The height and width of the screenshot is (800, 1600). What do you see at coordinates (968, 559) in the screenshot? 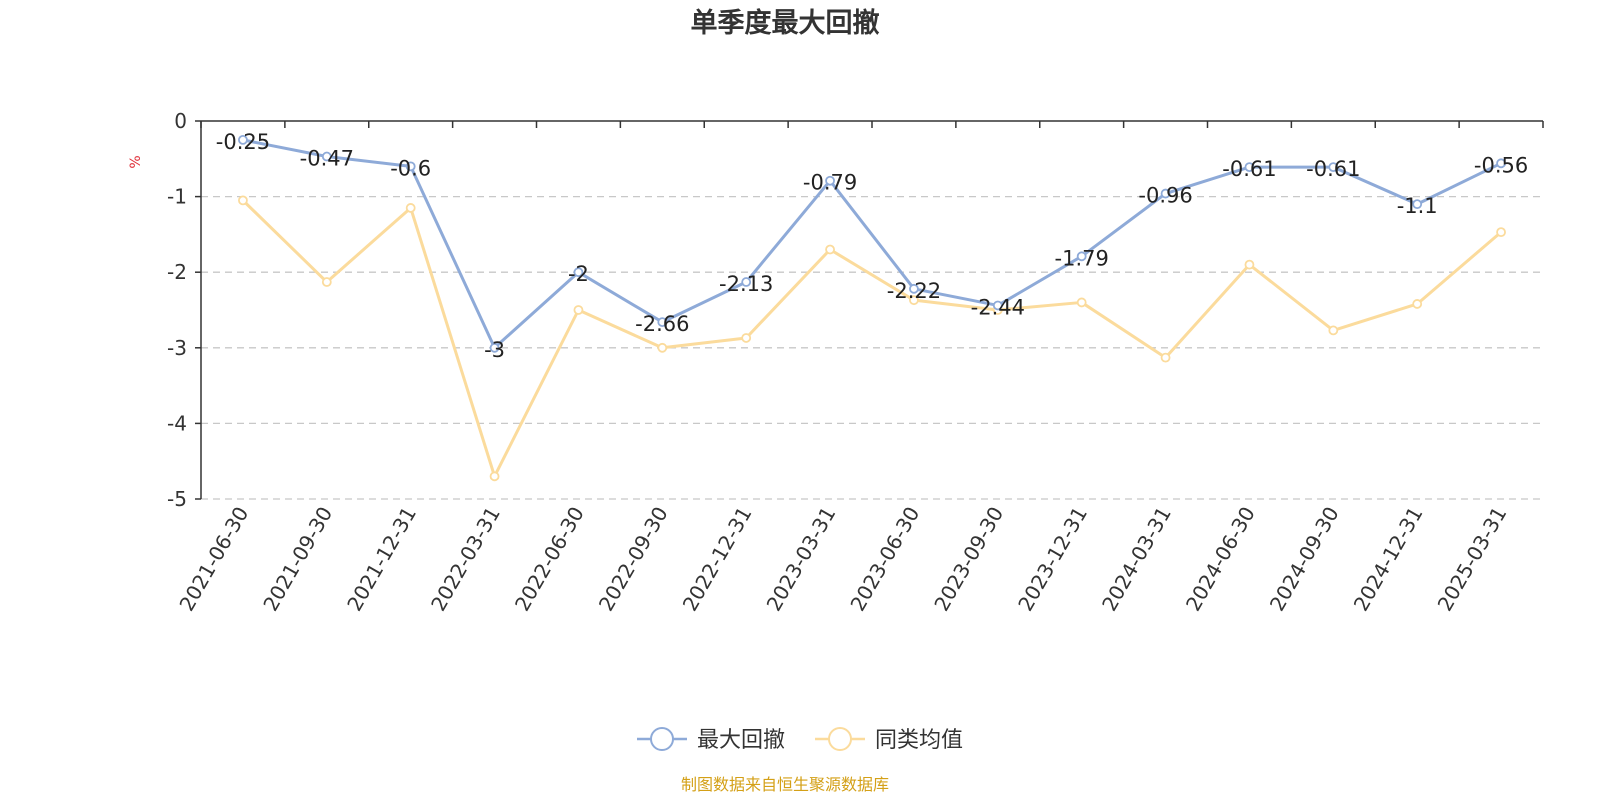
I see `x-tick-label: 2023-09-30` at bounding box center [968, 559].